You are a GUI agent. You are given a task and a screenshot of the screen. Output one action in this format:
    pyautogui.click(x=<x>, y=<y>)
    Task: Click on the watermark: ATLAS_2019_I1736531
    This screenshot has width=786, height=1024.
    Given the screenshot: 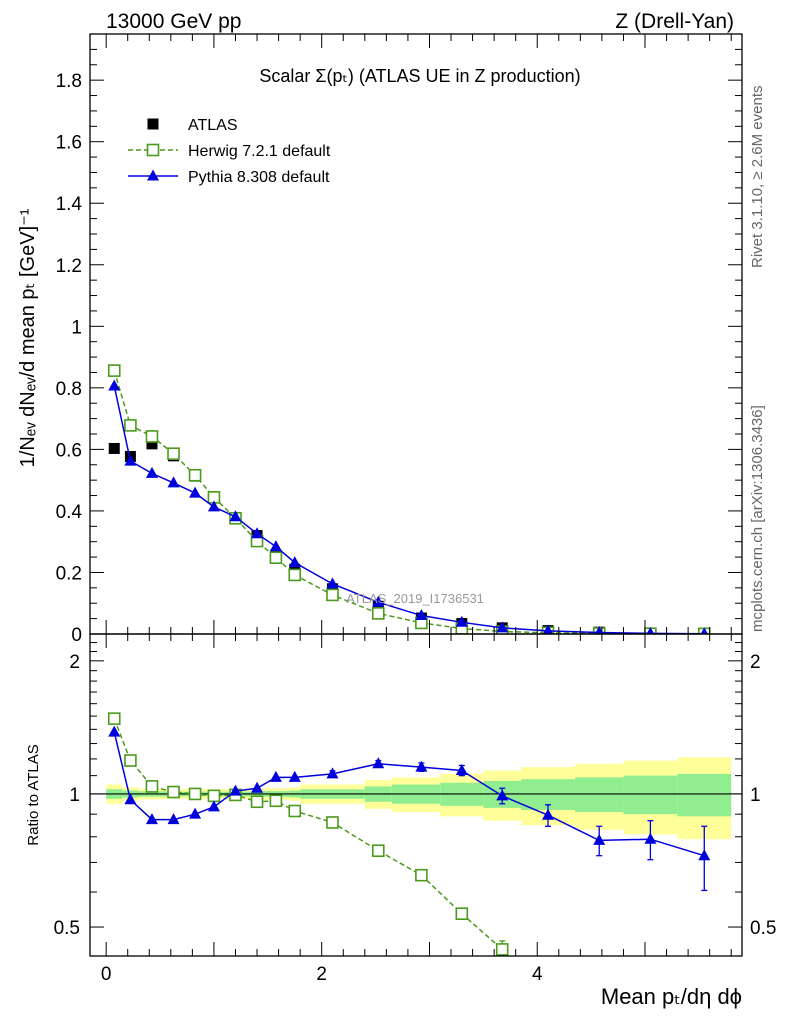 What is the action you would take?
    pyautogui.click(x=415, y=598)
    